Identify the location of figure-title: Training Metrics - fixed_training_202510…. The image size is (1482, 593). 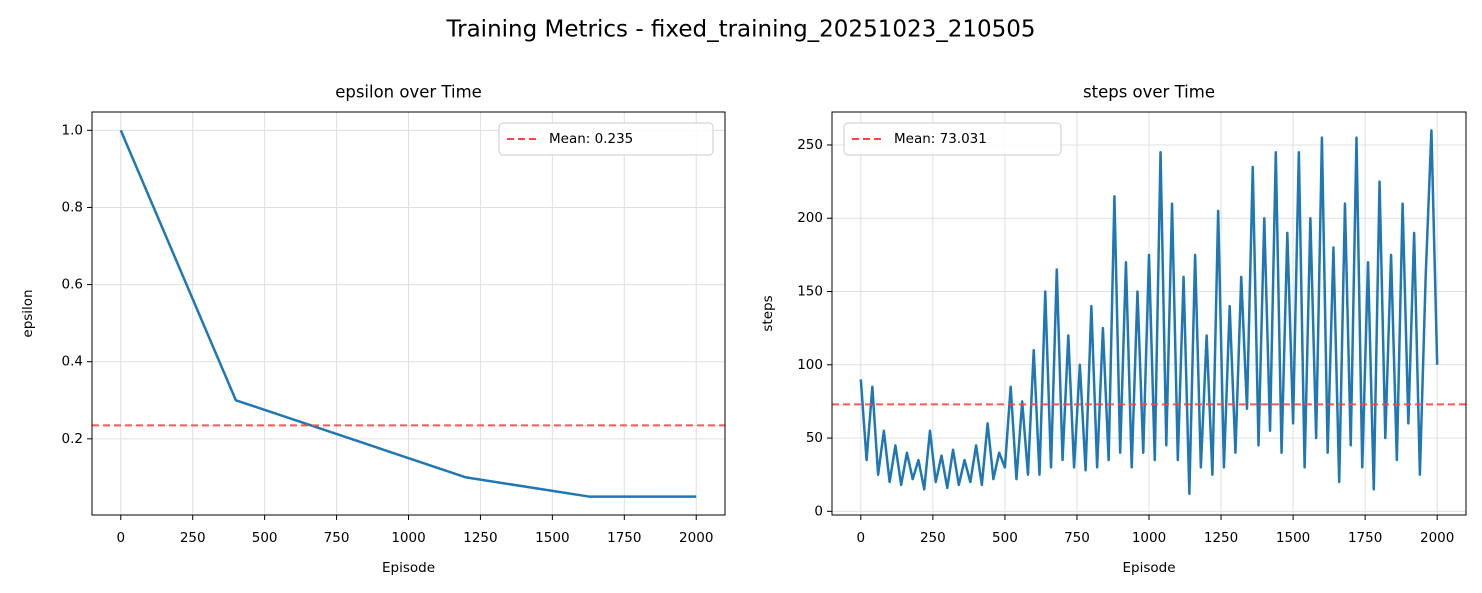
(740, 30).